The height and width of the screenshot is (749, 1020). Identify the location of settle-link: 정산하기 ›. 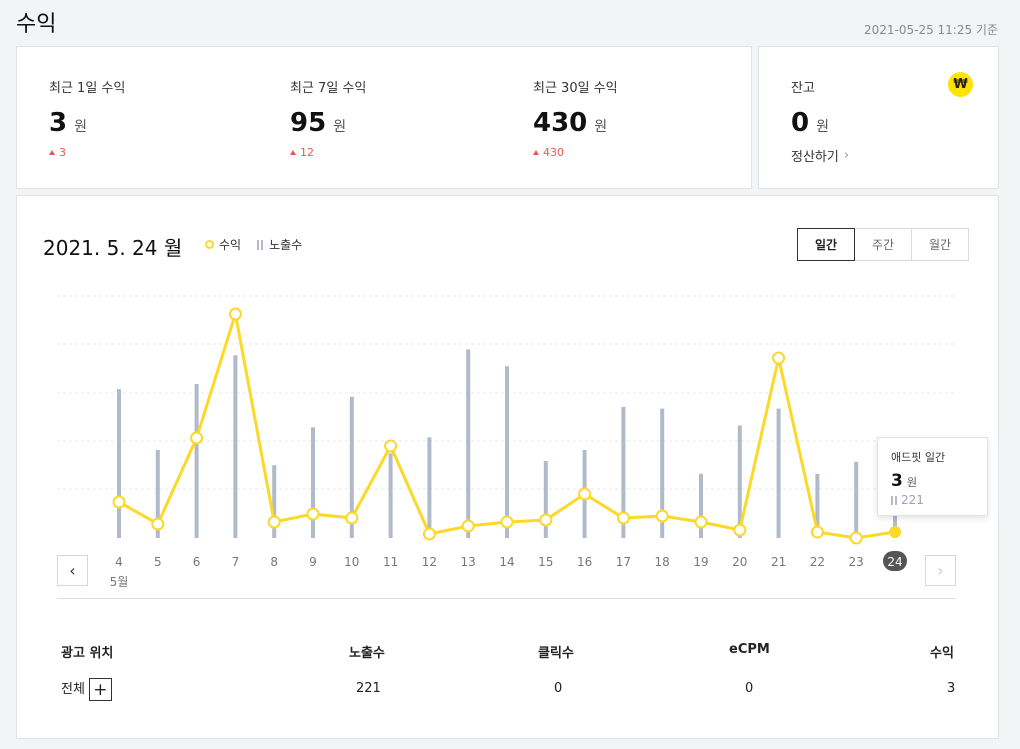
(820, 156).